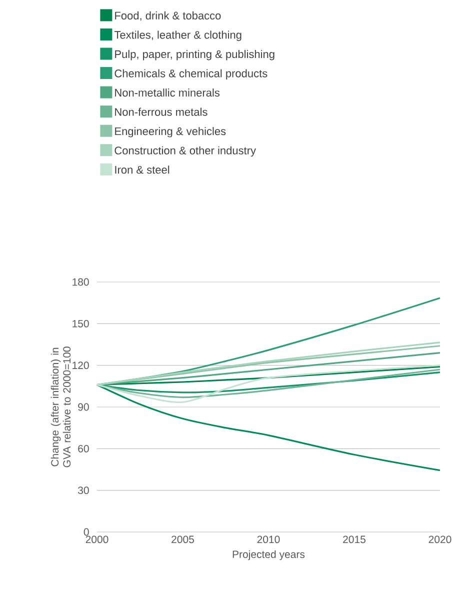 The image size is (455, 596). What do you see at coordinates (142, 170) in the screenshot?
I see `legend-label: Iron & steel` at bounding box center [142, 170].